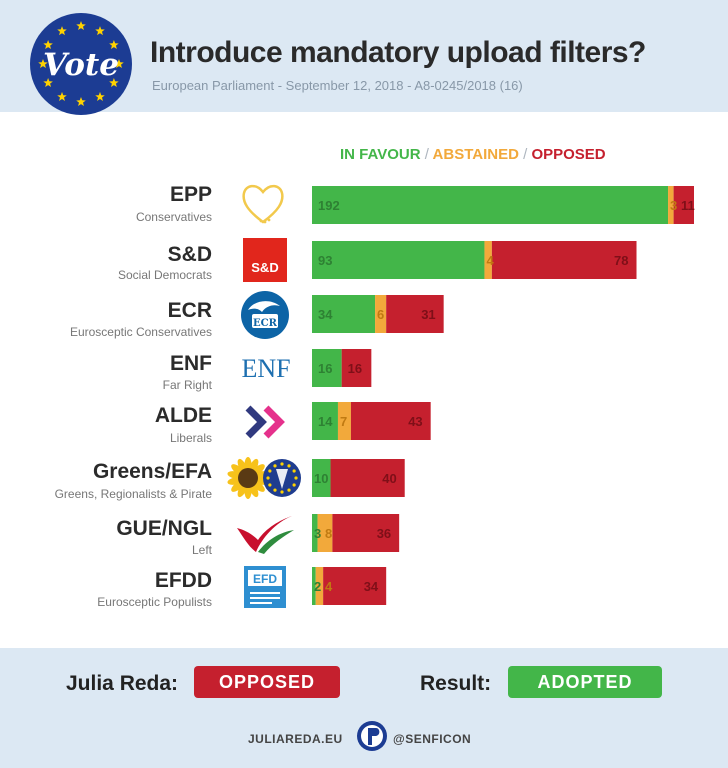 The image size is (728, 768). Describe the element at coordinates (264, 478) in the screenshot. I see `sunflower-icon` at that location.